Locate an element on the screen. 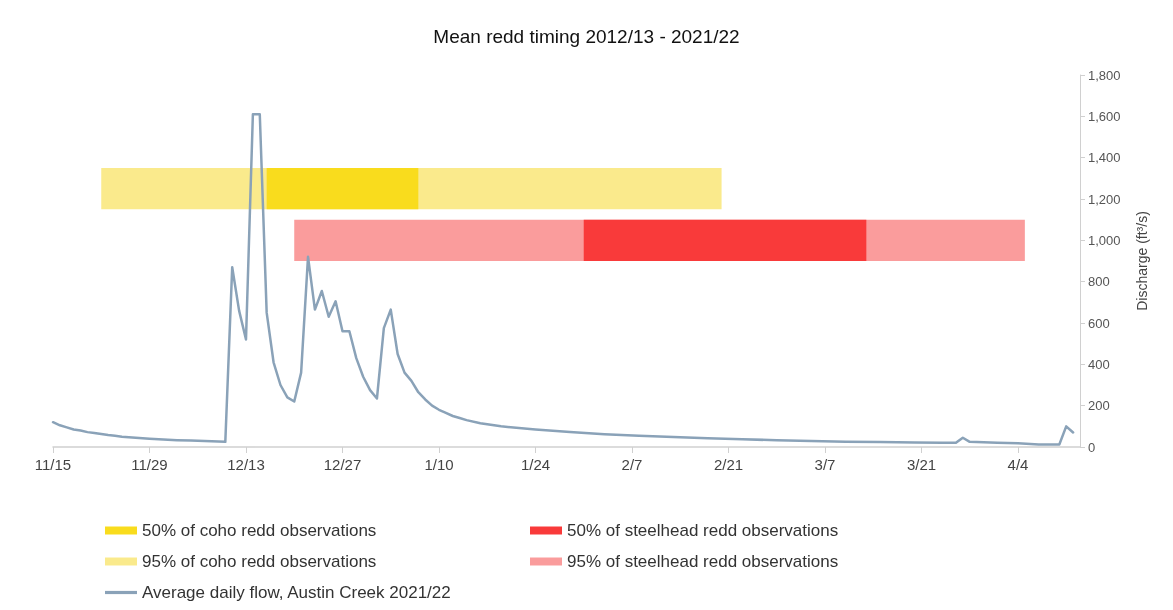 Image resolution: width=1173 pixels, height=610 pixels. y2-tick-label: 1,800 is located at coordinates (1104, 75).